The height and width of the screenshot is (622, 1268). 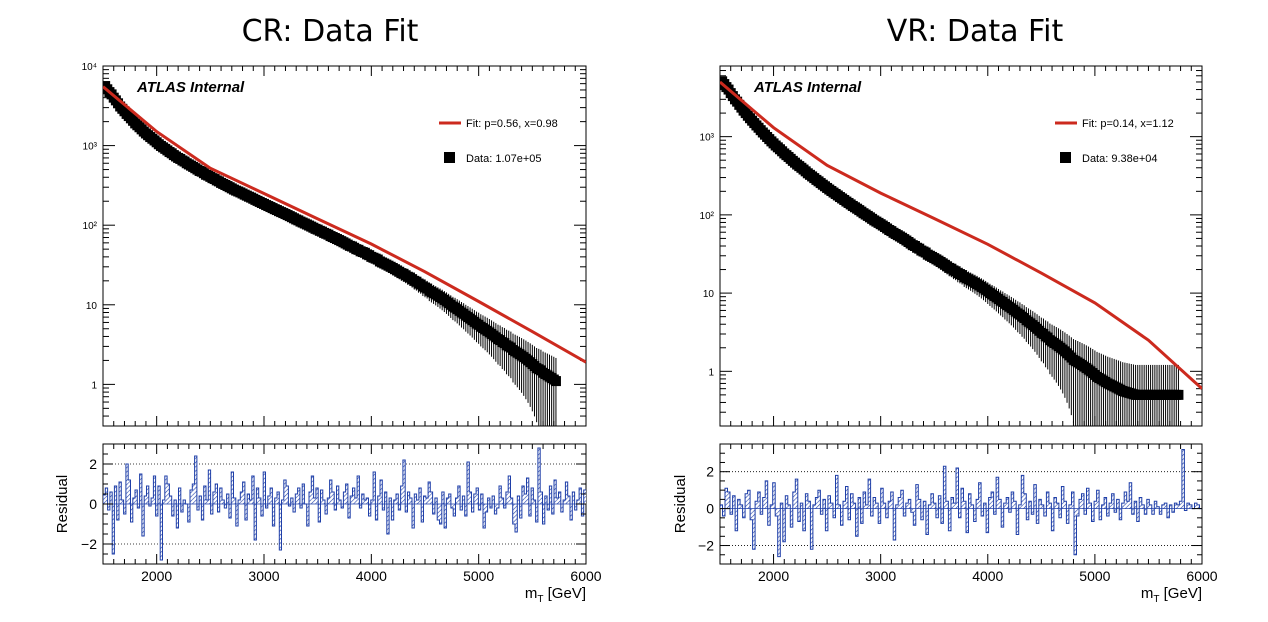 What do you see at coordinates (1120, 159) in the screenshot?
I see `vr-legend-data-label: Data: 9.38e+04` at bounding box center [1120, 159].